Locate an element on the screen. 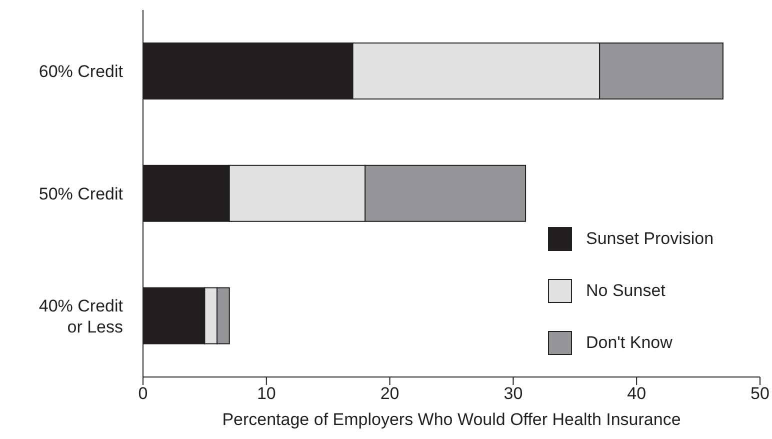 Image resolution: width=772 pixels, height=439 pixels. legend-label: Sunset Provision is located at coordinates (650, 239).